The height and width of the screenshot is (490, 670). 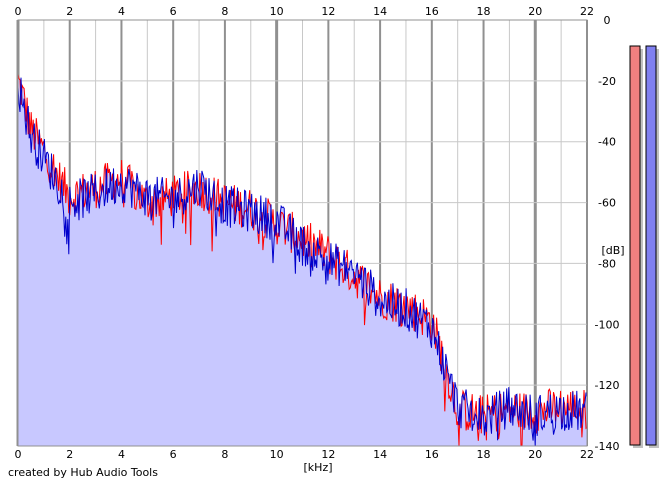 I want to click on x-tick-label-top: 0, so click(x=18, y=11).